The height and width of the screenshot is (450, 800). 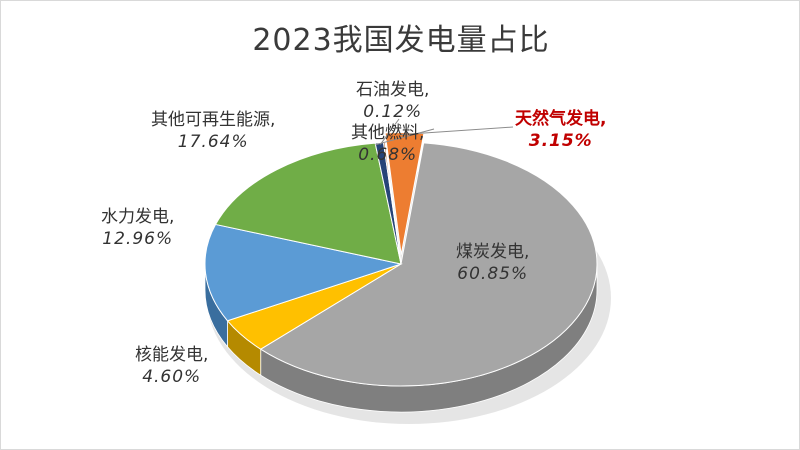 I want to click on label-nuclear-name: 核能发电,, so click(x=172, y=355).